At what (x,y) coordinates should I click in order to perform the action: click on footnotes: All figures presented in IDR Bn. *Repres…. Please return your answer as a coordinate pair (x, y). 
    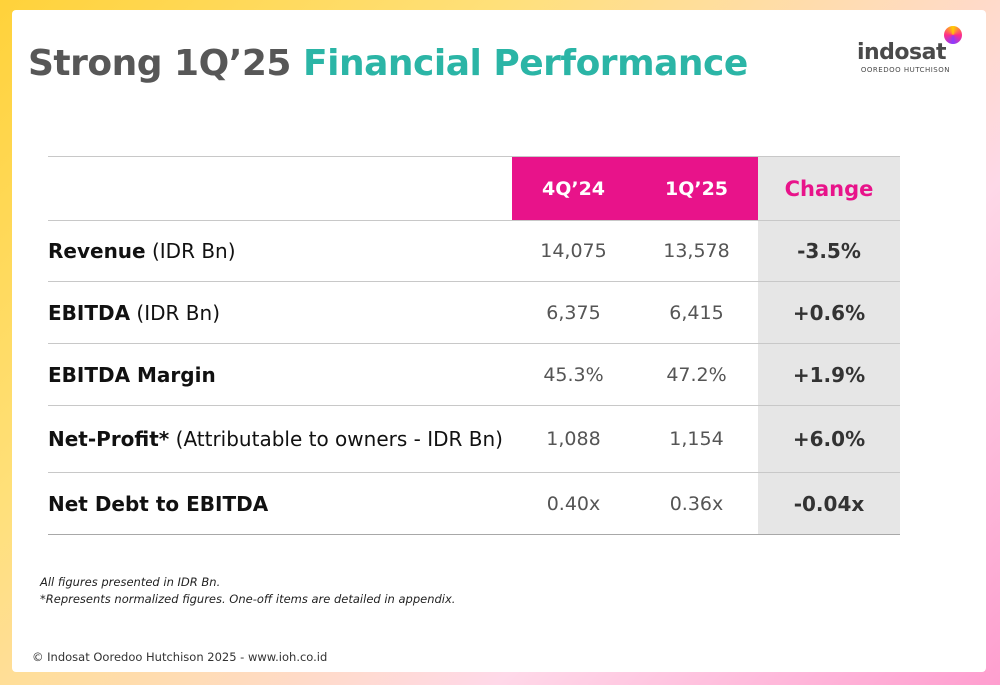
    Looking at the image, I should click on (247, 591).